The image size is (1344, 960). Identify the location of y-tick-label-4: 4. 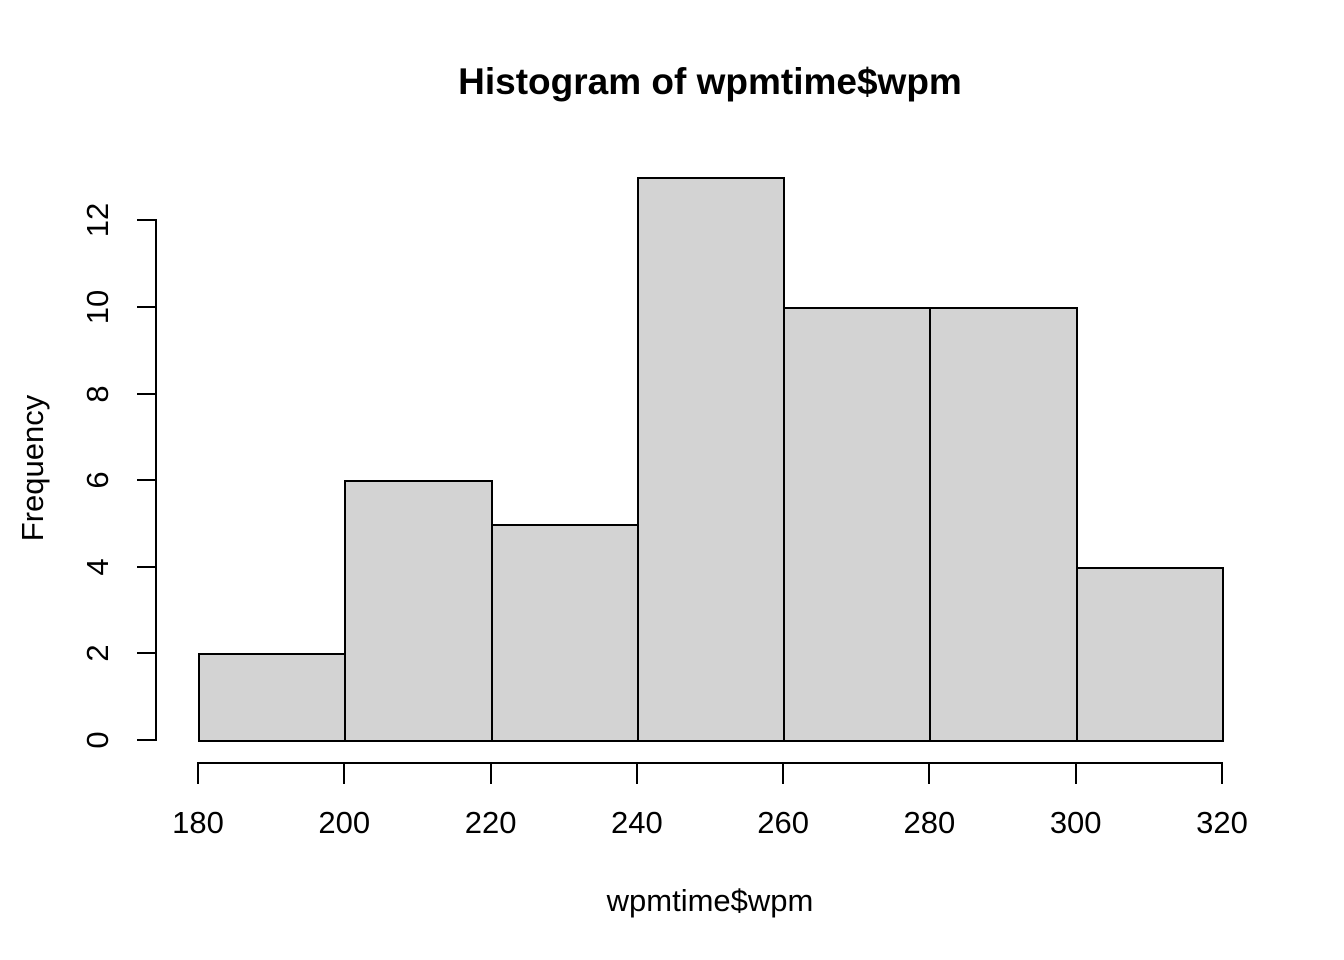
(97, 567).